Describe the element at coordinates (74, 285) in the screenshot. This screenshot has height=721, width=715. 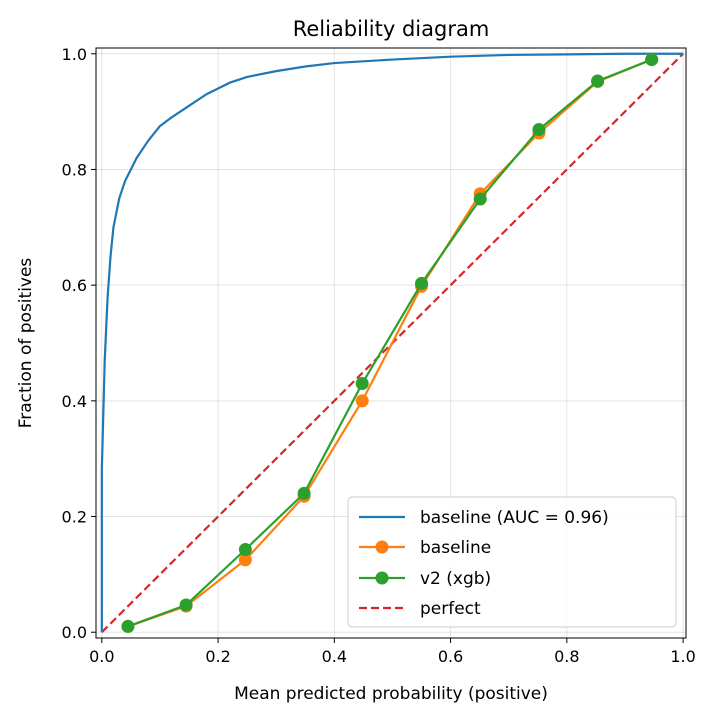
I see `y-tick-label: 0.6` at that location.